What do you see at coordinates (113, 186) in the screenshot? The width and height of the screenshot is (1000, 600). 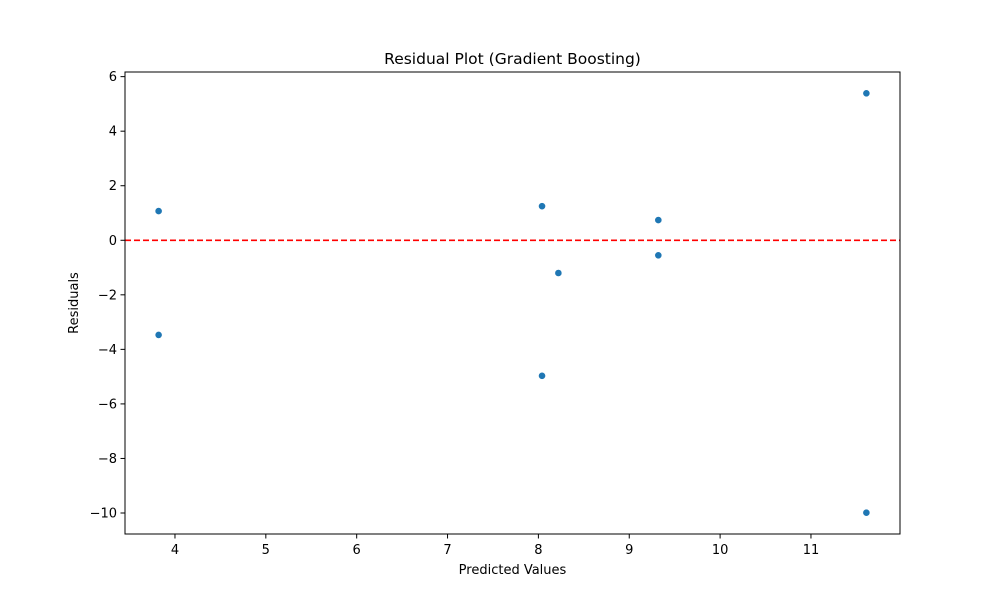 I see `y-tick-label: 2` at bounding box center [113, 186].